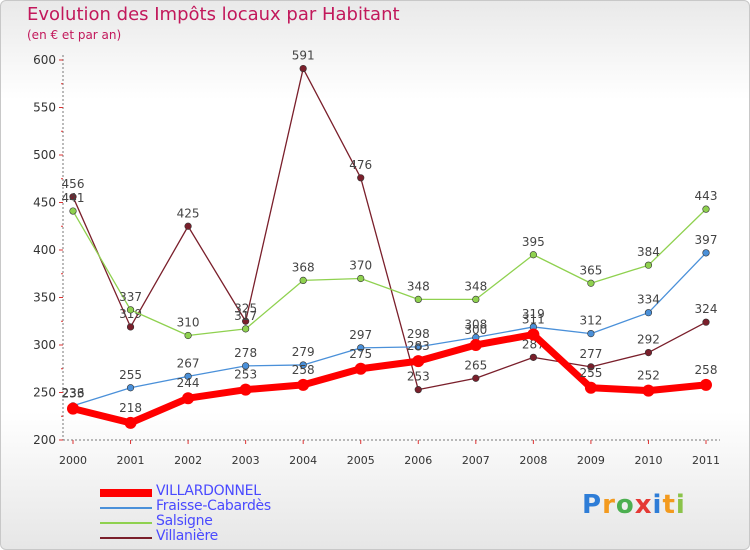  What do you see at coordinates (706, 196) in the screenshot?
I see `data-label-salsigne: 443` at bounding box center [706, 196].